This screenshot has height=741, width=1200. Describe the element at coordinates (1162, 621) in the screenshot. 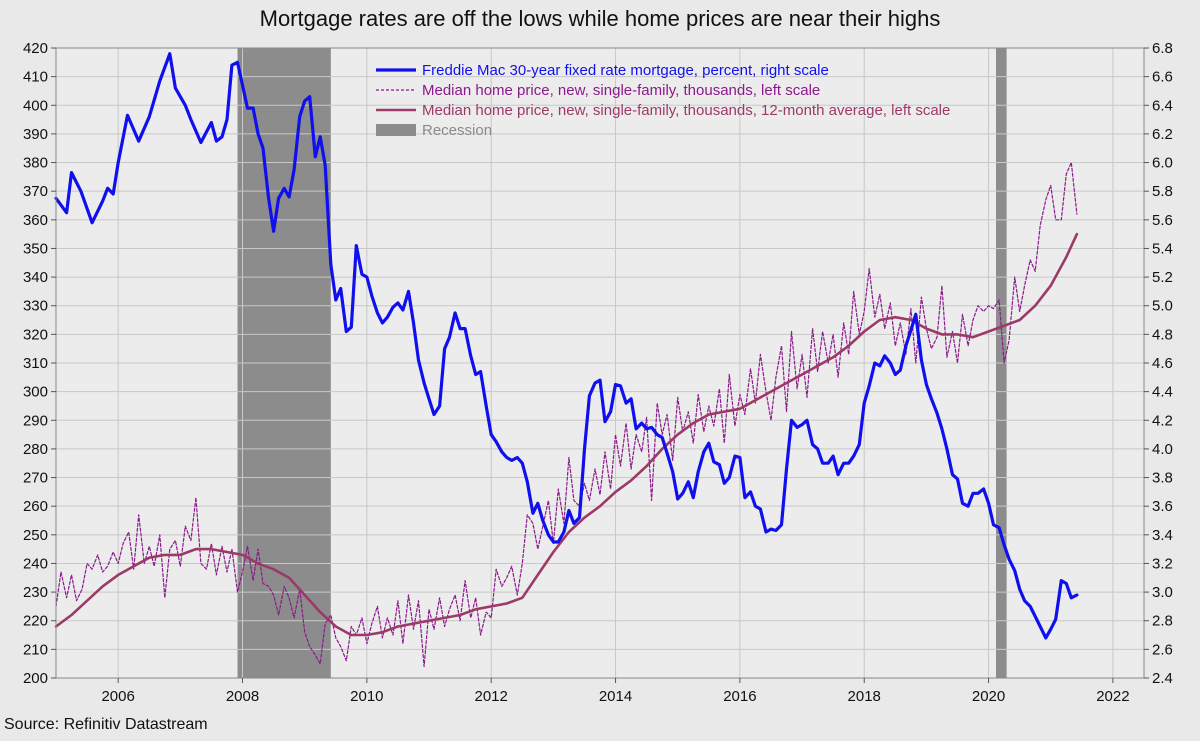

I see `y-right-tick-label: 2.8` at that location.